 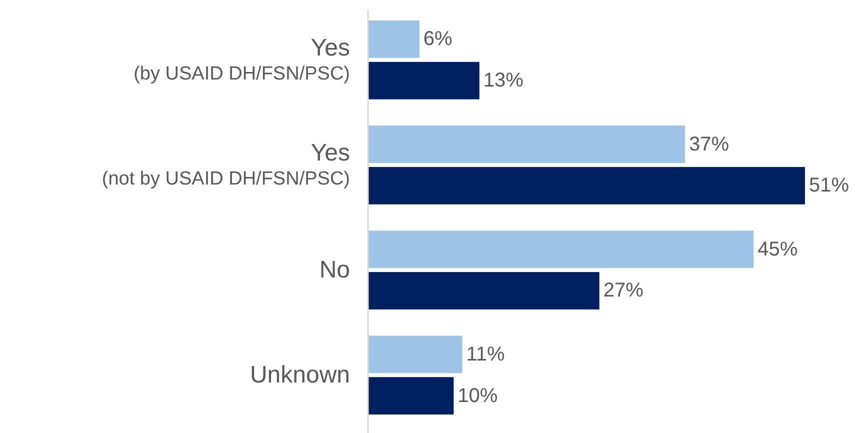 What do you see at coordinates (226, 164) in the screenshot?
I see `y-tick-label: Yes (not by USAID DH/FSN/PSC)` at bounding box center [226, 164].